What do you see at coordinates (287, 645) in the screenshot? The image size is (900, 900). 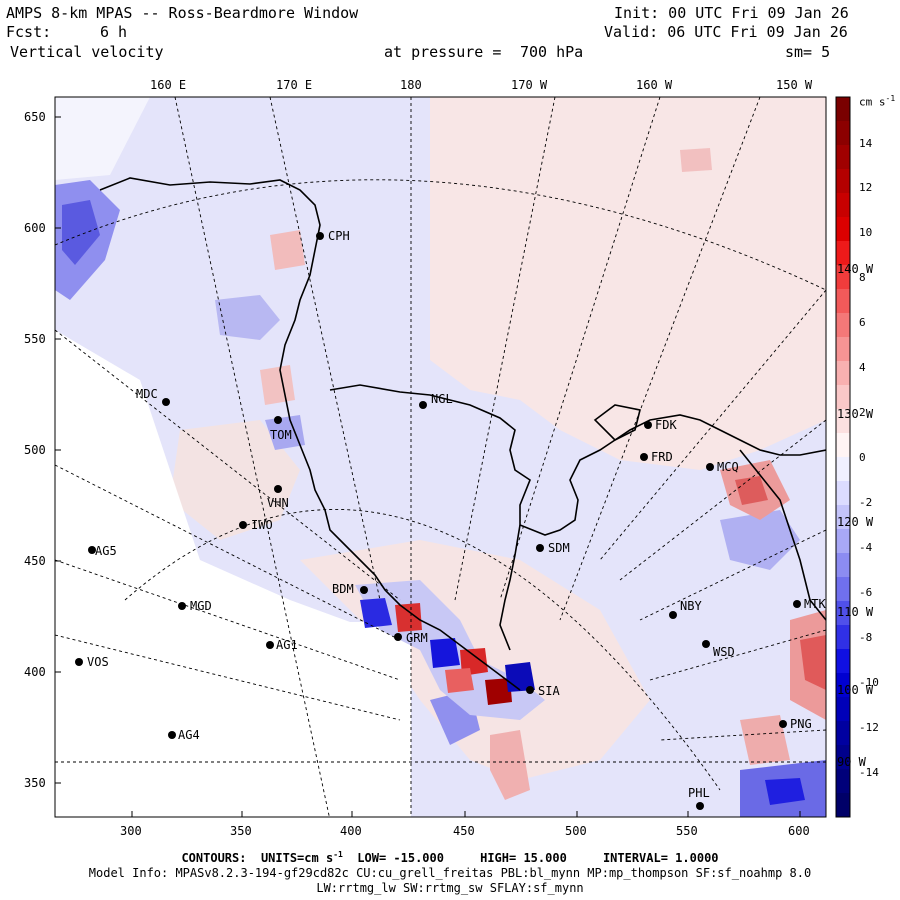 I see `station-label: AG1` at bounding box center [287, 645].